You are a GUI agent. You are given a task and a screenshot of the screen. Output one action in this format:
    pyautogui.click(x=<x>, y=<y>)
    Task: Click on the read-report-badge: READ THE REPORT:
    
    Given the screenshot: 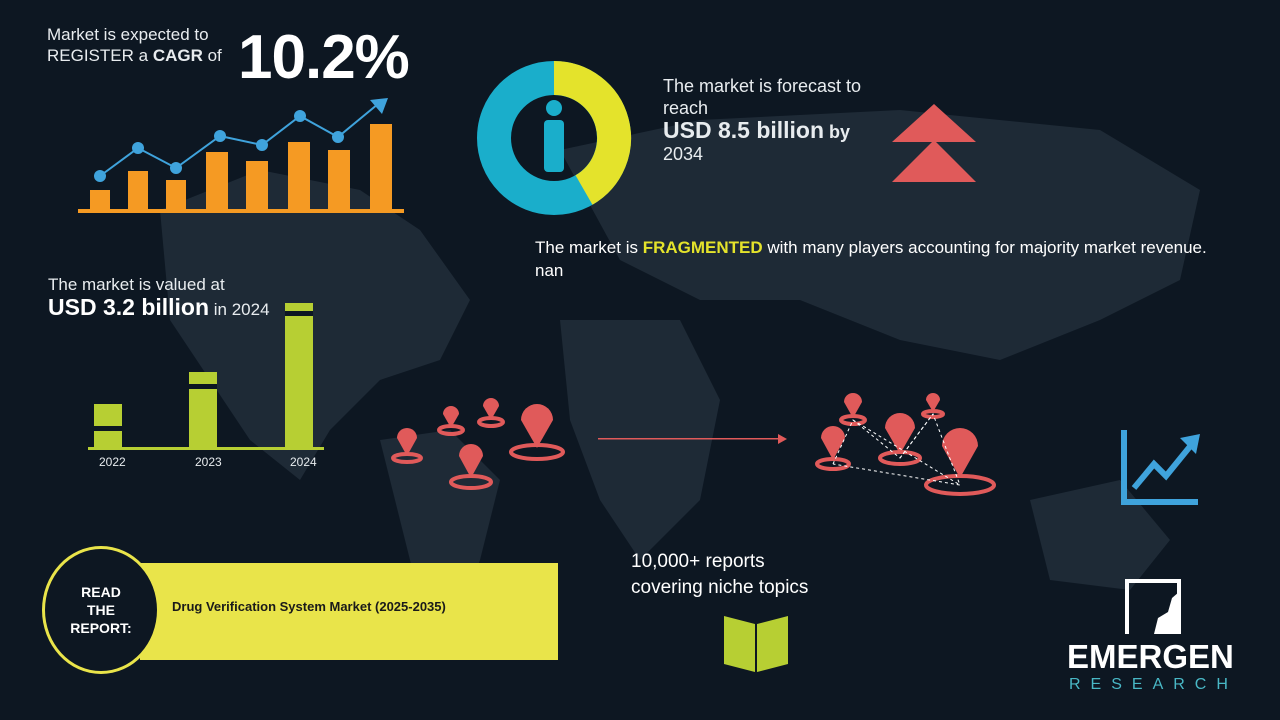 What is the action you would take?
    pyautogui.click(x=101, y=610)
    